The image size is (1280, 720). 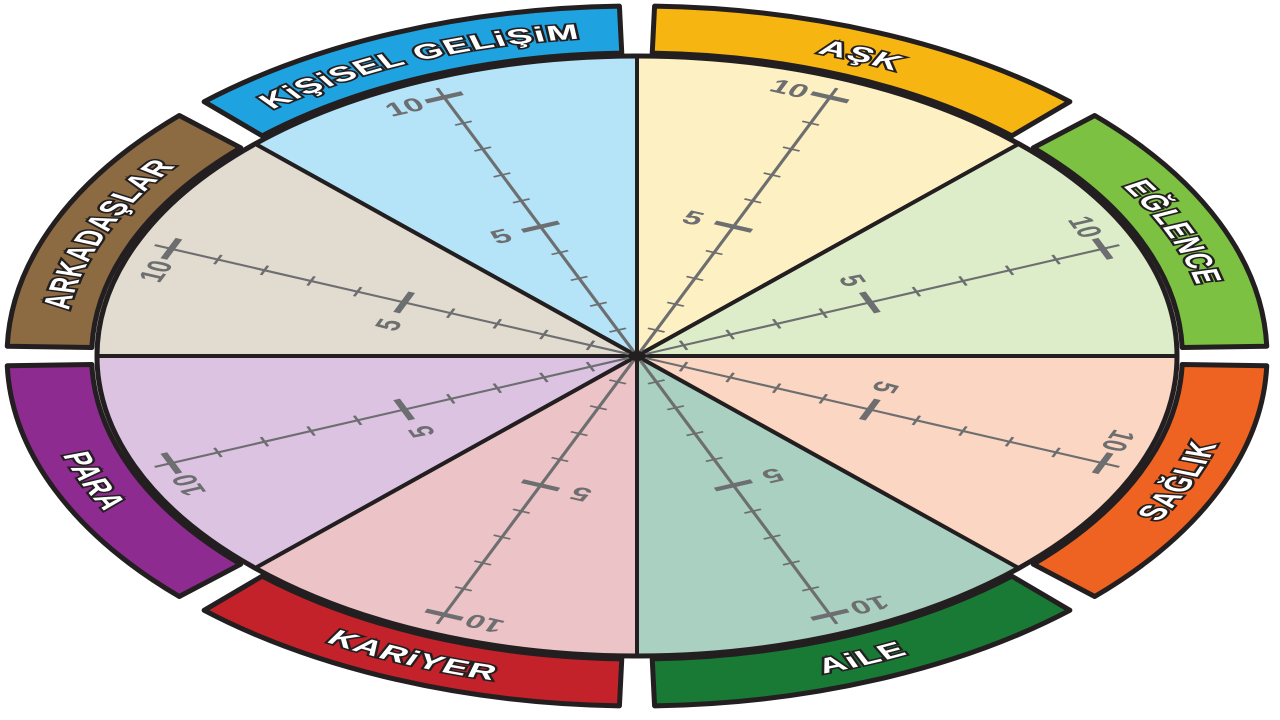 What do you see at coordinates (413, 71) in the screenshot?
I see `tab-ki-isel-geli-im` at bounding box center [413, 71].